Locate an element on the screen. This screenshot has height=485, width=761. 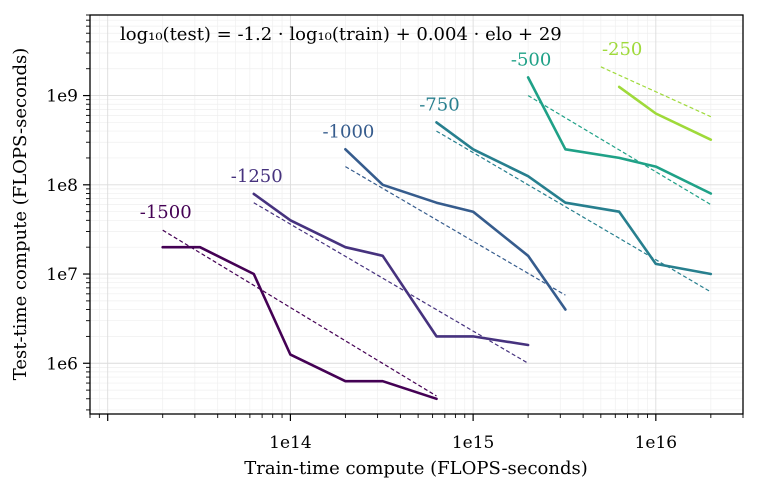
fit-line--1000 is located at coordinates (455, 231).